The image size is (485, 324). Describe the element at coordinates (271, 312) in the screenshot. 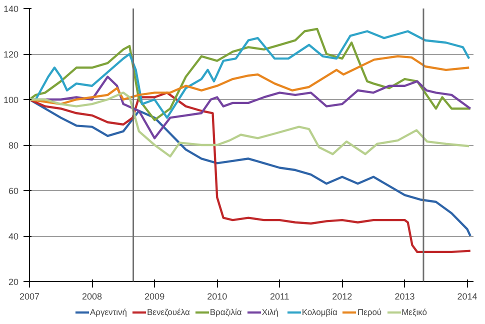

I see `legend-label: Χιλή` at that location.